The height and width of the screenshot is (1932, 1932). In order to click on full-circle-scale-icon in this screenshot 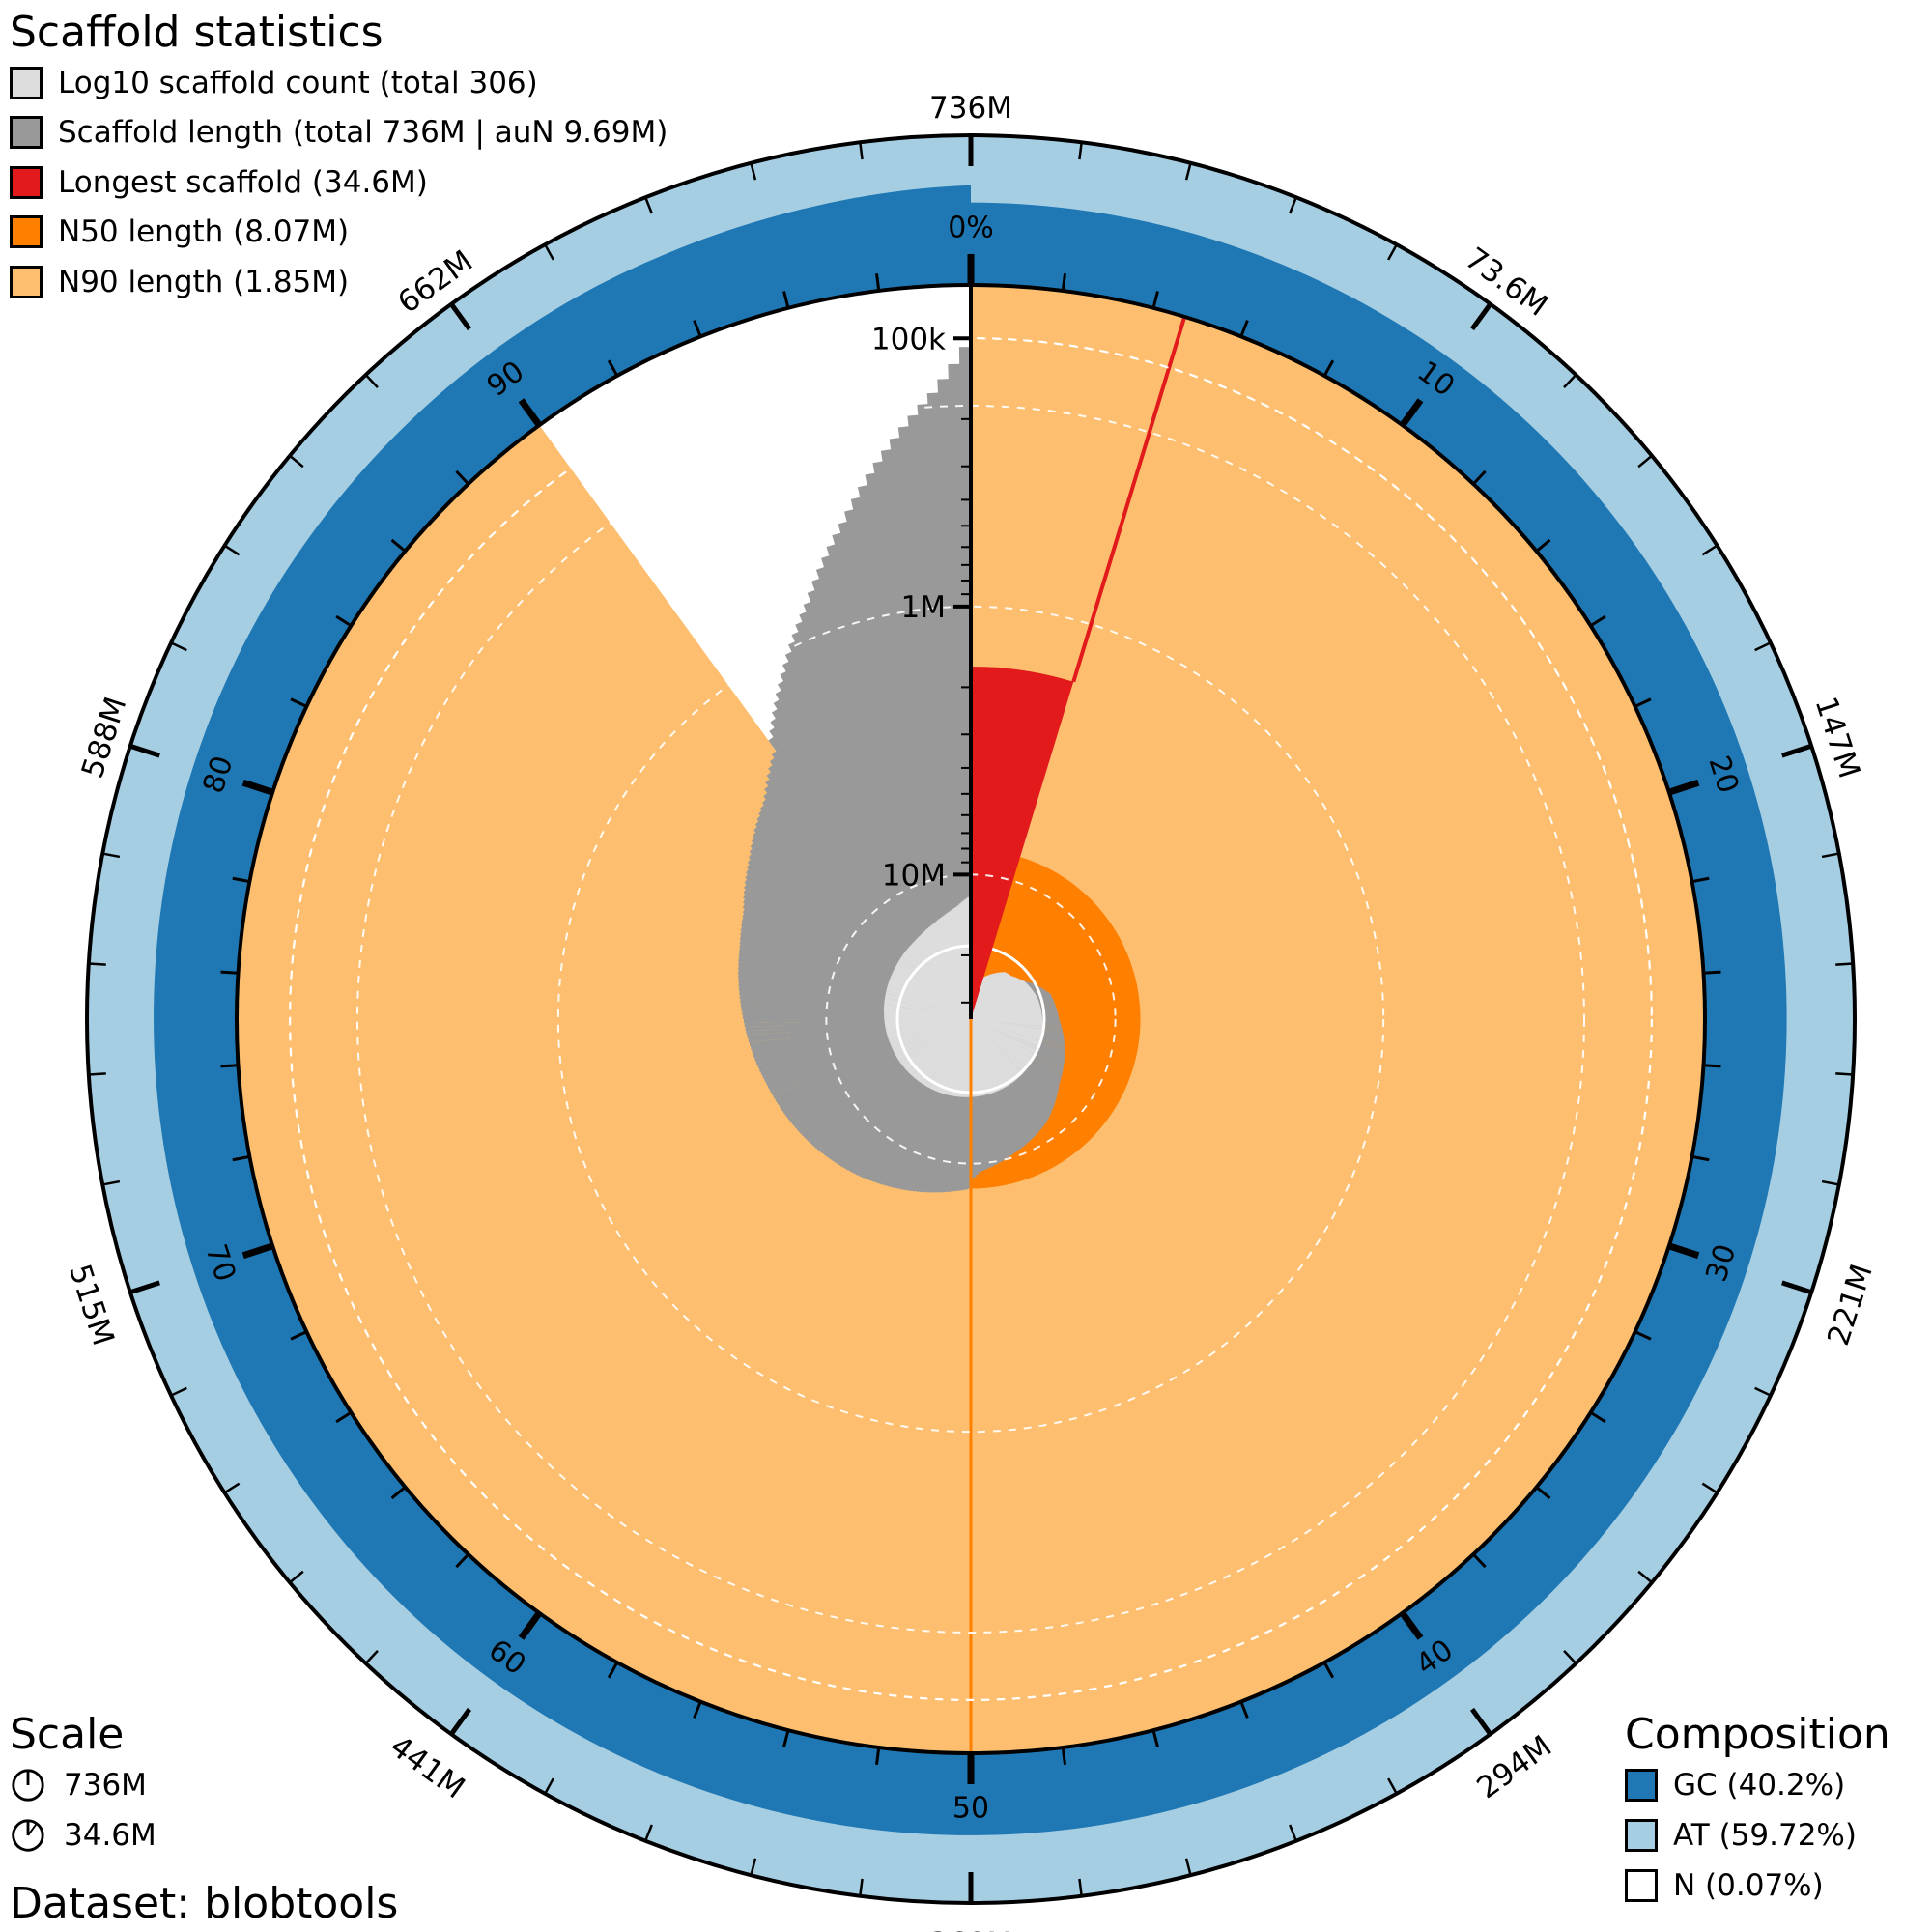, I will do `click(28, 1785)`.